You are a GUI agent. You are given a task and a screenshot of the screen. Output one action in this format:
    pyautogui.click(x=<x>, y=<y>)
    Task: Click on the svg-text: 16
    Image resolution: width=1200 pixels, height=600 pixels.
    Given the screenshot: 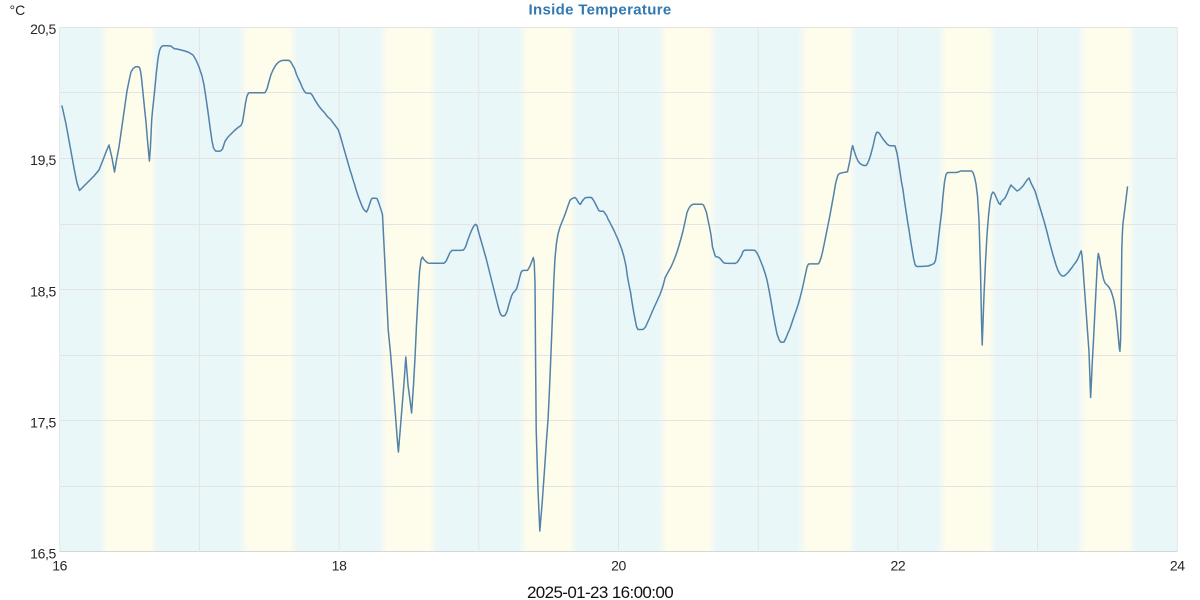 What is the action you would take?
    pyautogui.click(x=59, y=565)
    